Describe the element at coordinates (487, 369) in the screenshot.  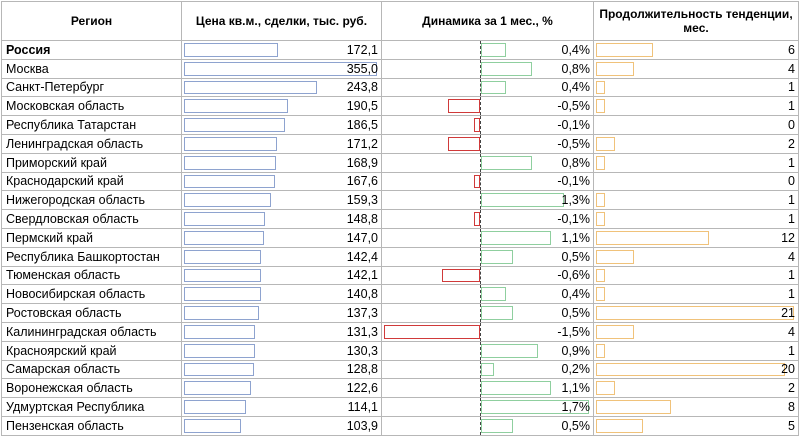
I see `change-cell: 0,2%` at that location.